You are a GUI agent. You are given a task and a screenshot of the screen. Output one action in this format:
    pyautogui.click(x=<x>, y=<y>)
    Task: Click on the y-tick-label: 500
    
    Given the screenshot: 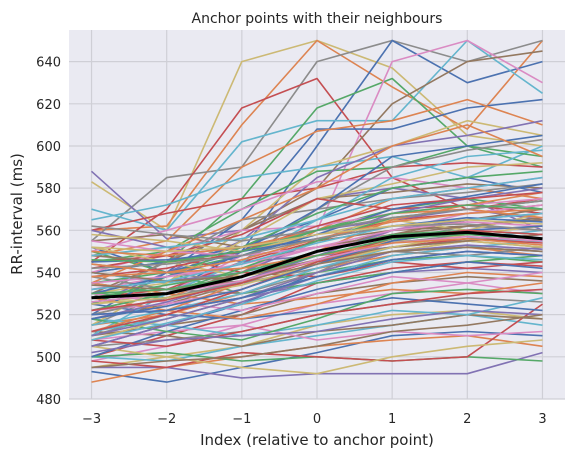 What is the action you would take?
    pyautogui.click(x=48, y=358)
    